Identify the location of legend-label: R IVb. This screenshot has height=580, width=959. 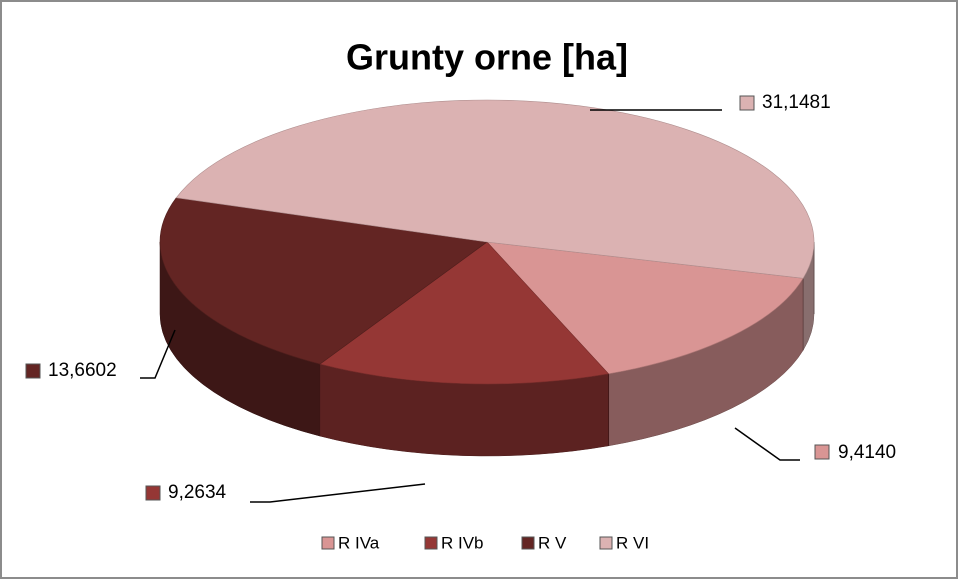
(462, 542).